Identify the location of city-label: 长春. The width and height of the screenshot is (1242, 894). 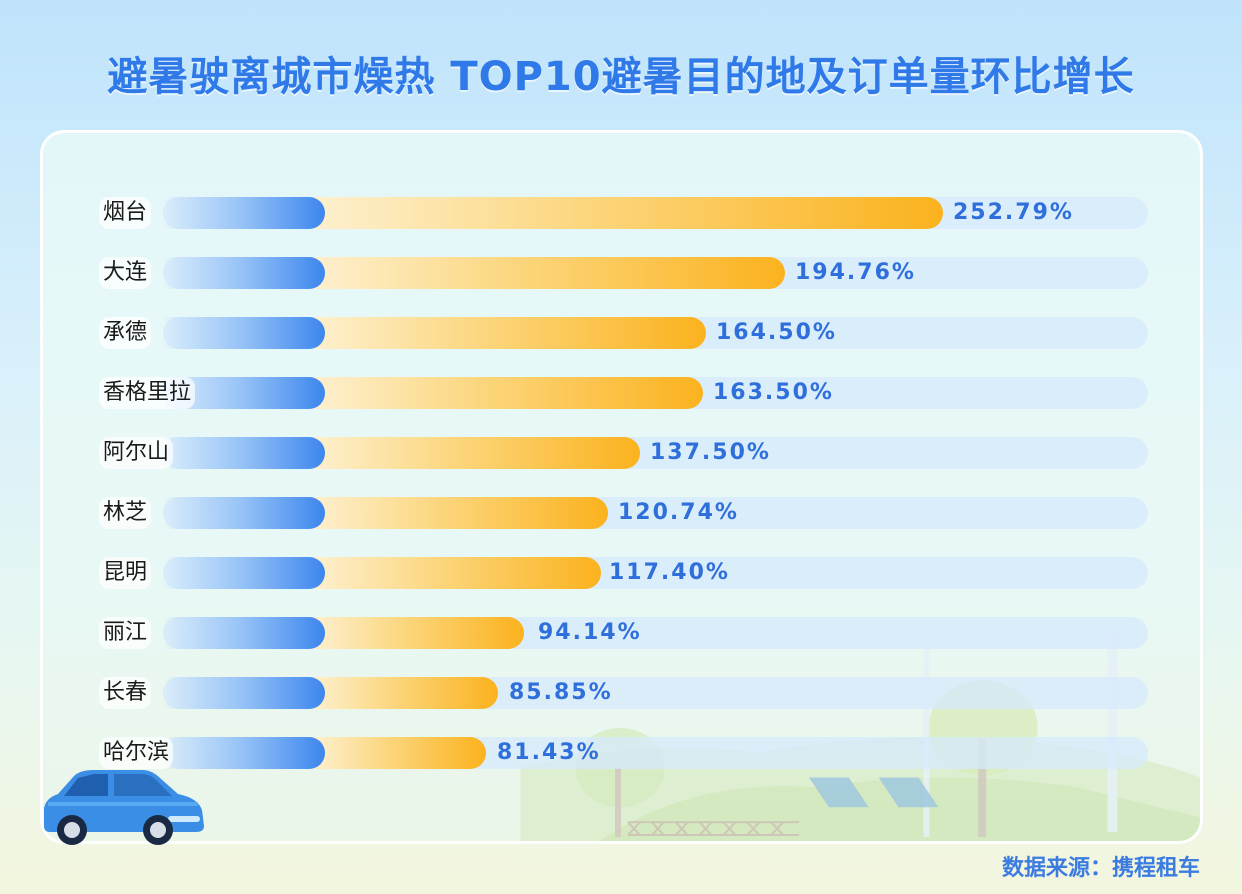
(125, 693).